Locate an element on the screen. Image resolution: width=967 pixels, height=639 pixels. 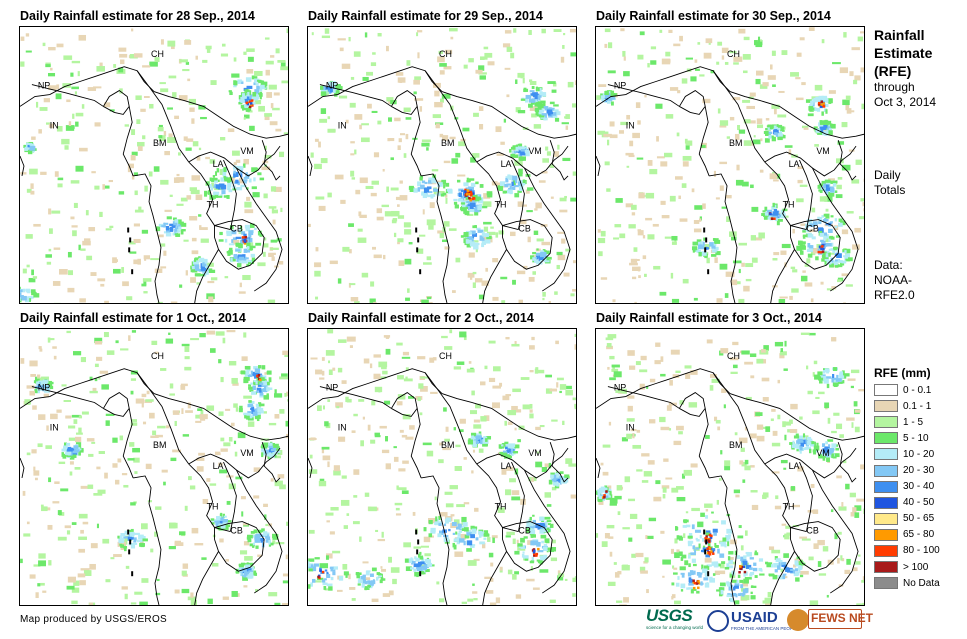
legend-label: 20 - 30 is located at coordinates (919, 471).